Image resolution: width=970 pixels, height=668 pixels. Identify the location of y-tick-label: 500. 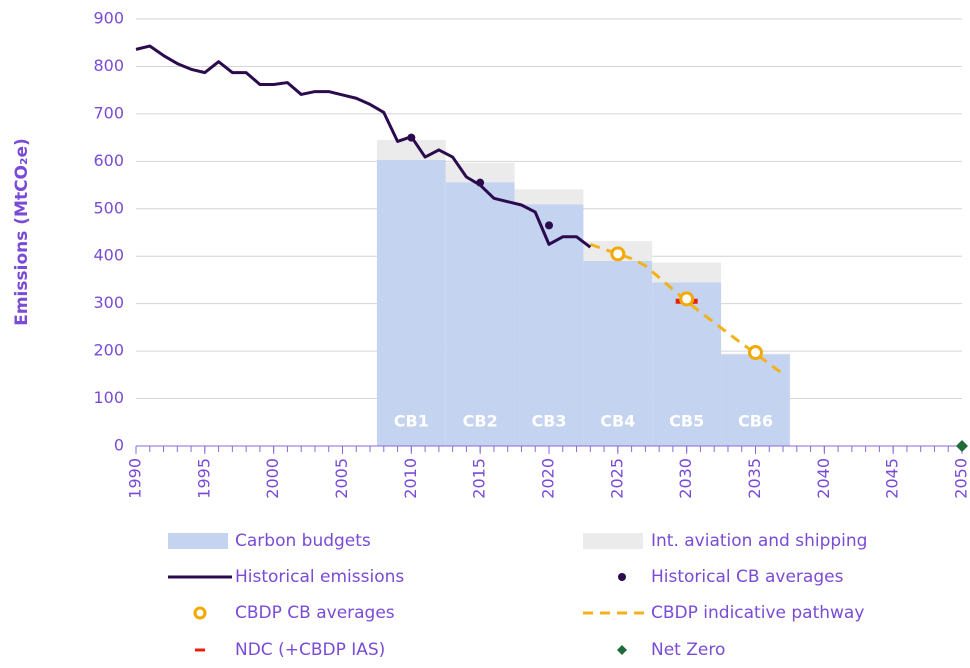
(108, 207).